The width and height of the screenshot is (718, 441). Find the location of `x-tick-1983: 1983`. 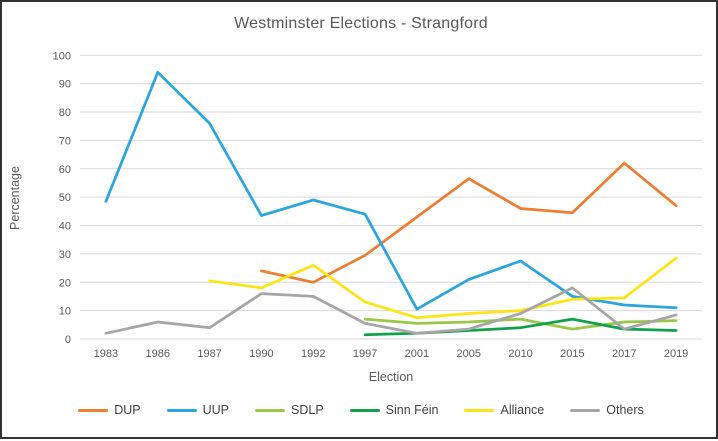

x-tick-1983: 1983 is located at coordinates (106, 354).